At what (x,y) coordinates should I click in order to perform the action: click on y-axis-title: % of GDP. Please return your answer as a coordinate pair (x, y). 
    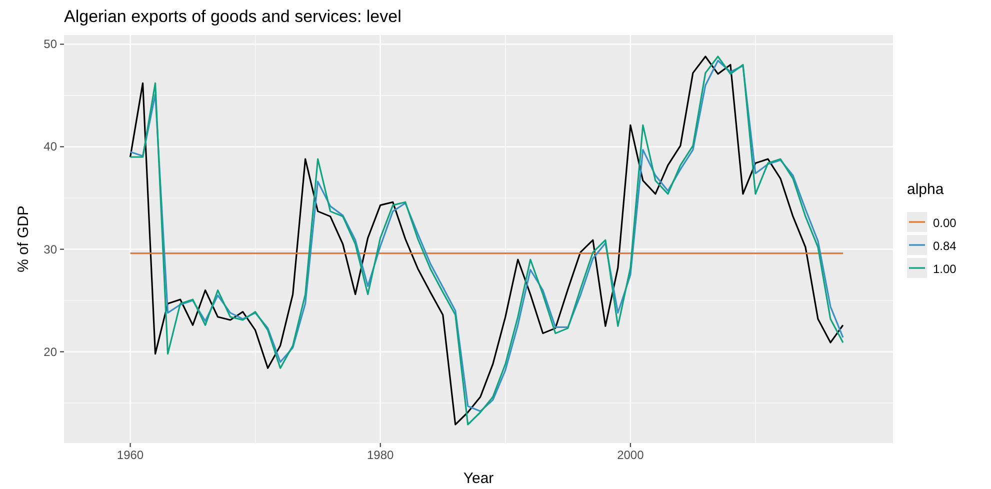
    Looking at the image, I should click on (23, 239).